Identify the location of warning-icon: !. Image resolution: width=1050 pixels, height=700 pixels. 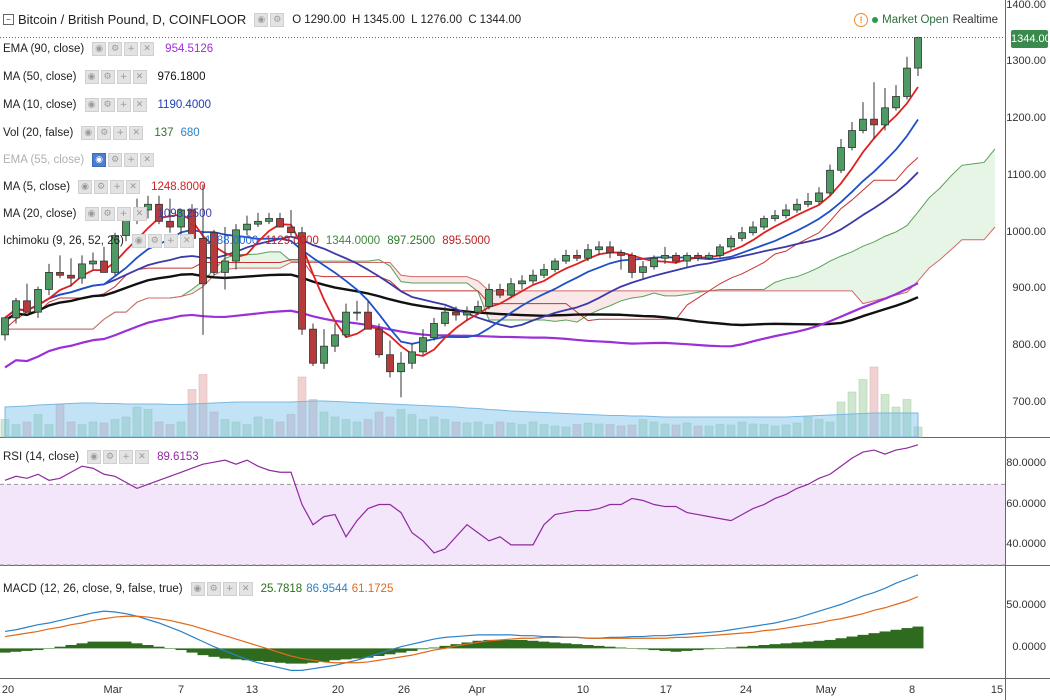
(861, 20).